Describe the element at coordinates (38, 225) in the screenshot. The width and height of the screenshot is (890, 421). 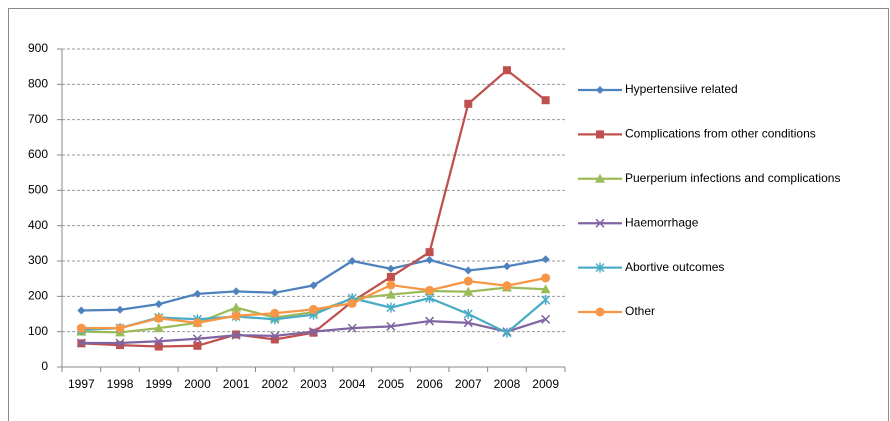
I see `y-tick-label: 400` at that location.